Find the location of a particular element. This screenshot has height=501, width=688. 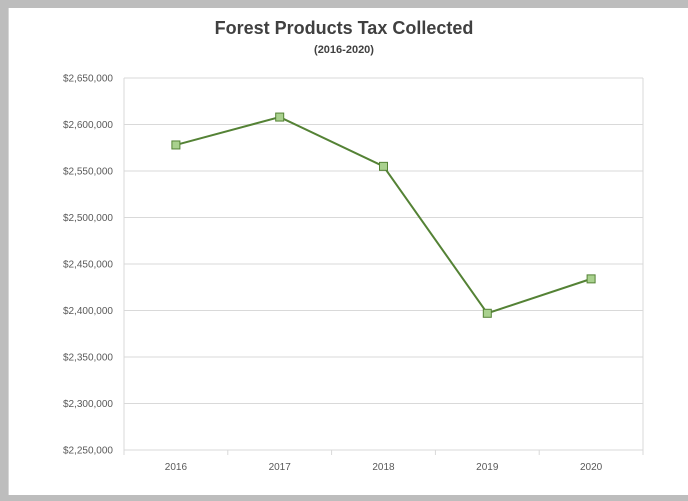

y-tick-label: $2,550,000 is located at coordinates (88, 172).